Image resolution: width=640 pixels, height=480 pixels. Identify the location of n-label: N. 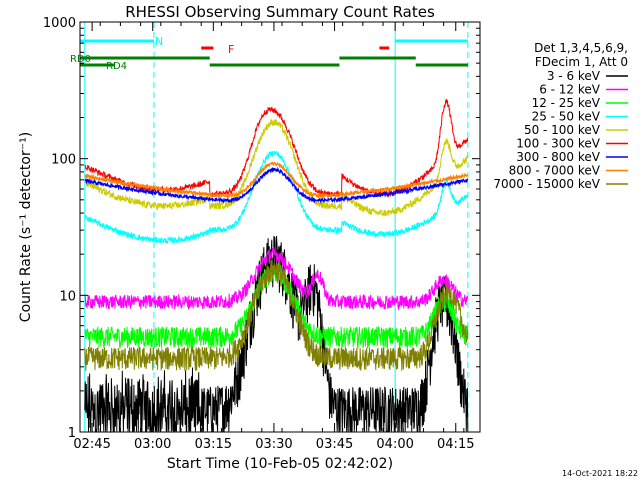
(159, 41).